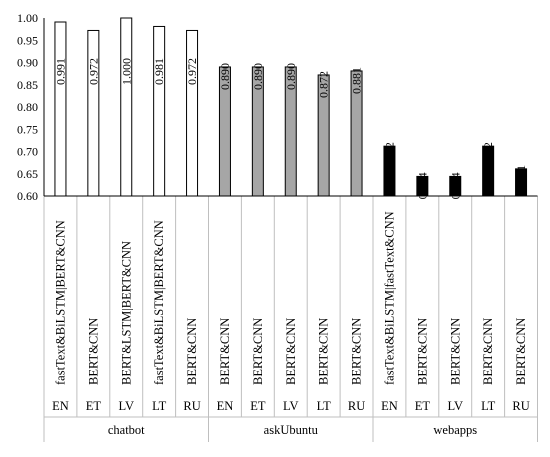  Describe the element at coordinates (291, 430) in the screenshot. I see `group-label: askUbuntu` at that location.